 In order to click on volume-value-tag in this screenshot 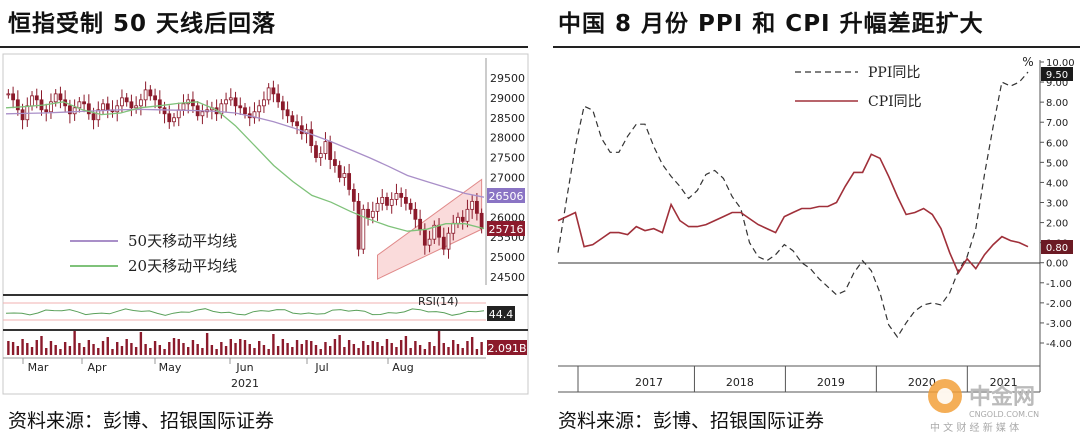, I will do `click(507, 347)`.